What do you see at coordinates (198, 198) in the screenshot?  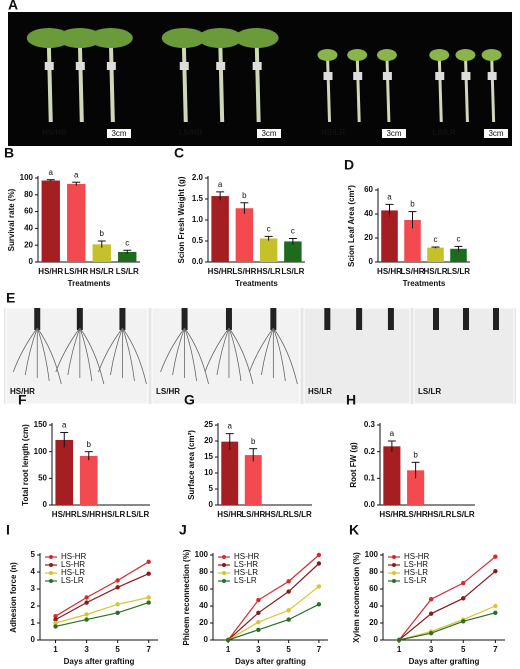 I see `y-tick-label: 1.5` at bounding box center [198, 198].